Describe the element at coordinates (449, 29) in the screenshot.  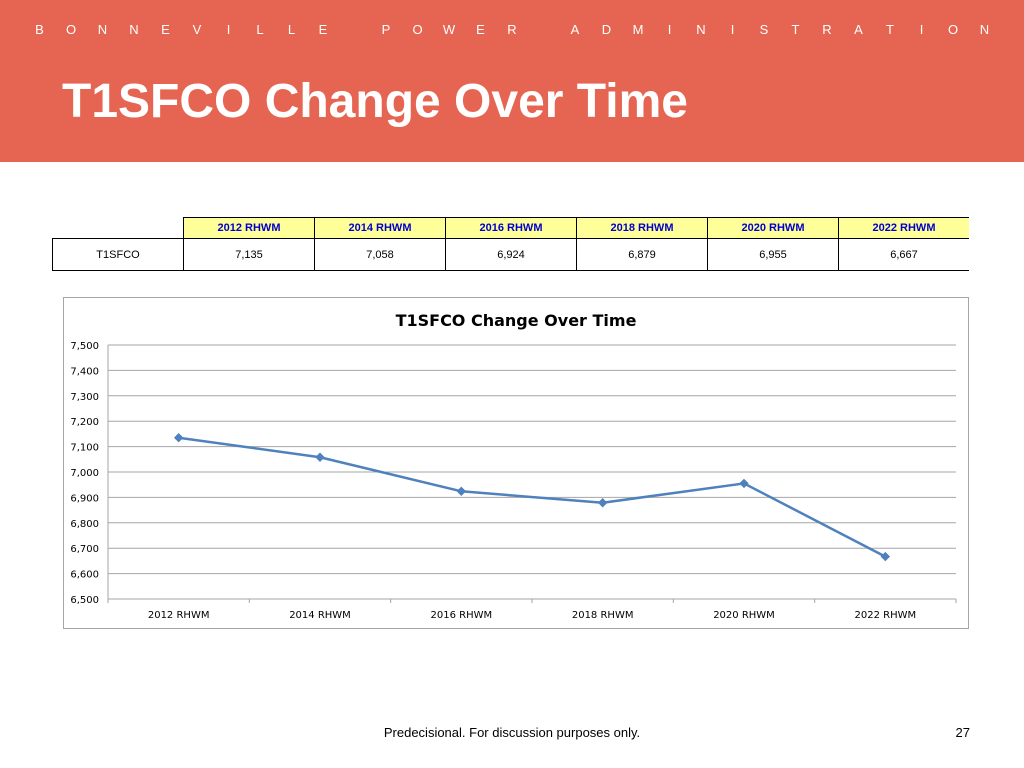
I see `org-letter: W` at that location.